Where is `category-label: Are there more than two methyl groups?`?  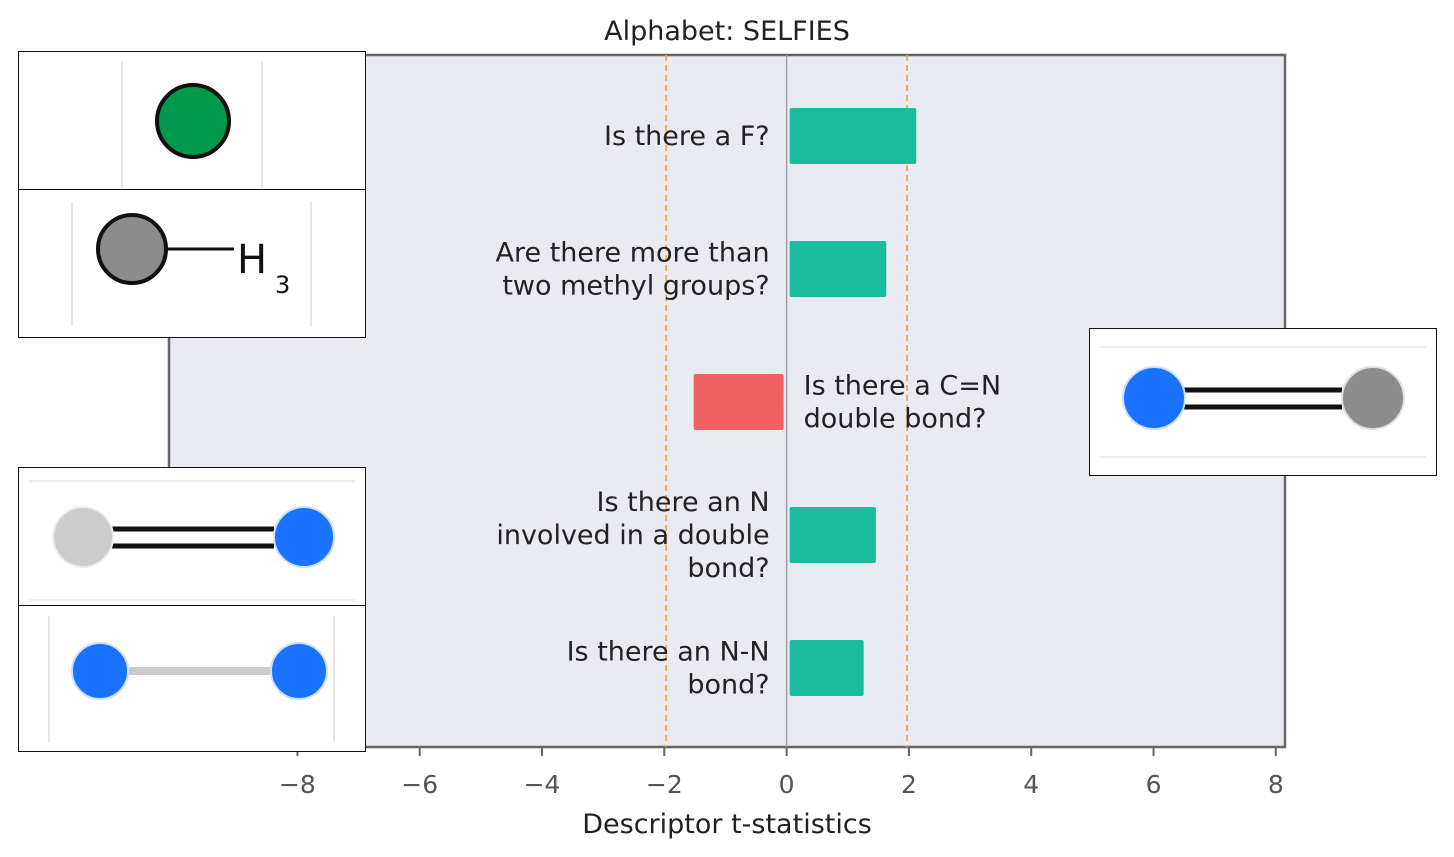
category-label: Are there more than two methyl groups? is located at coordinates (633, 270).